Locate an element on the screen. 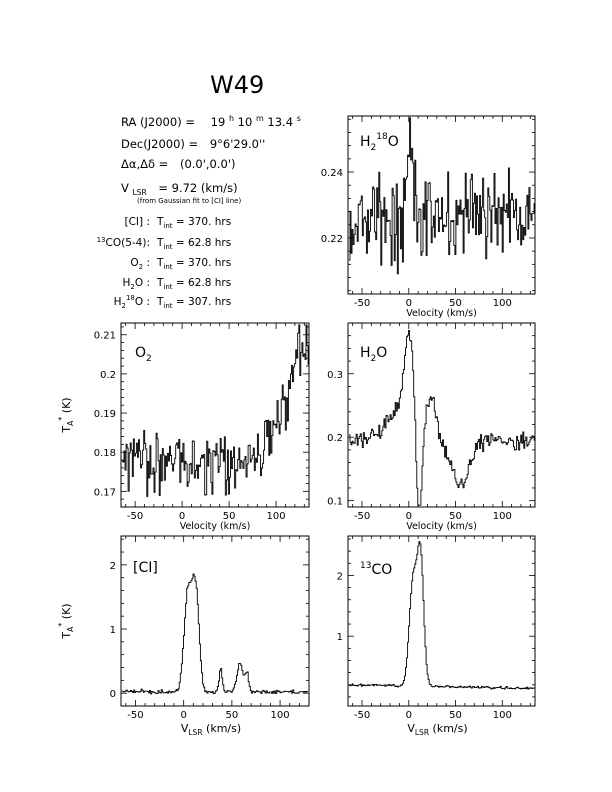 This screenshot has height=792, width=612. tint-time-1: Tint = 62.8 hrs is located at coordinates (193, 244).